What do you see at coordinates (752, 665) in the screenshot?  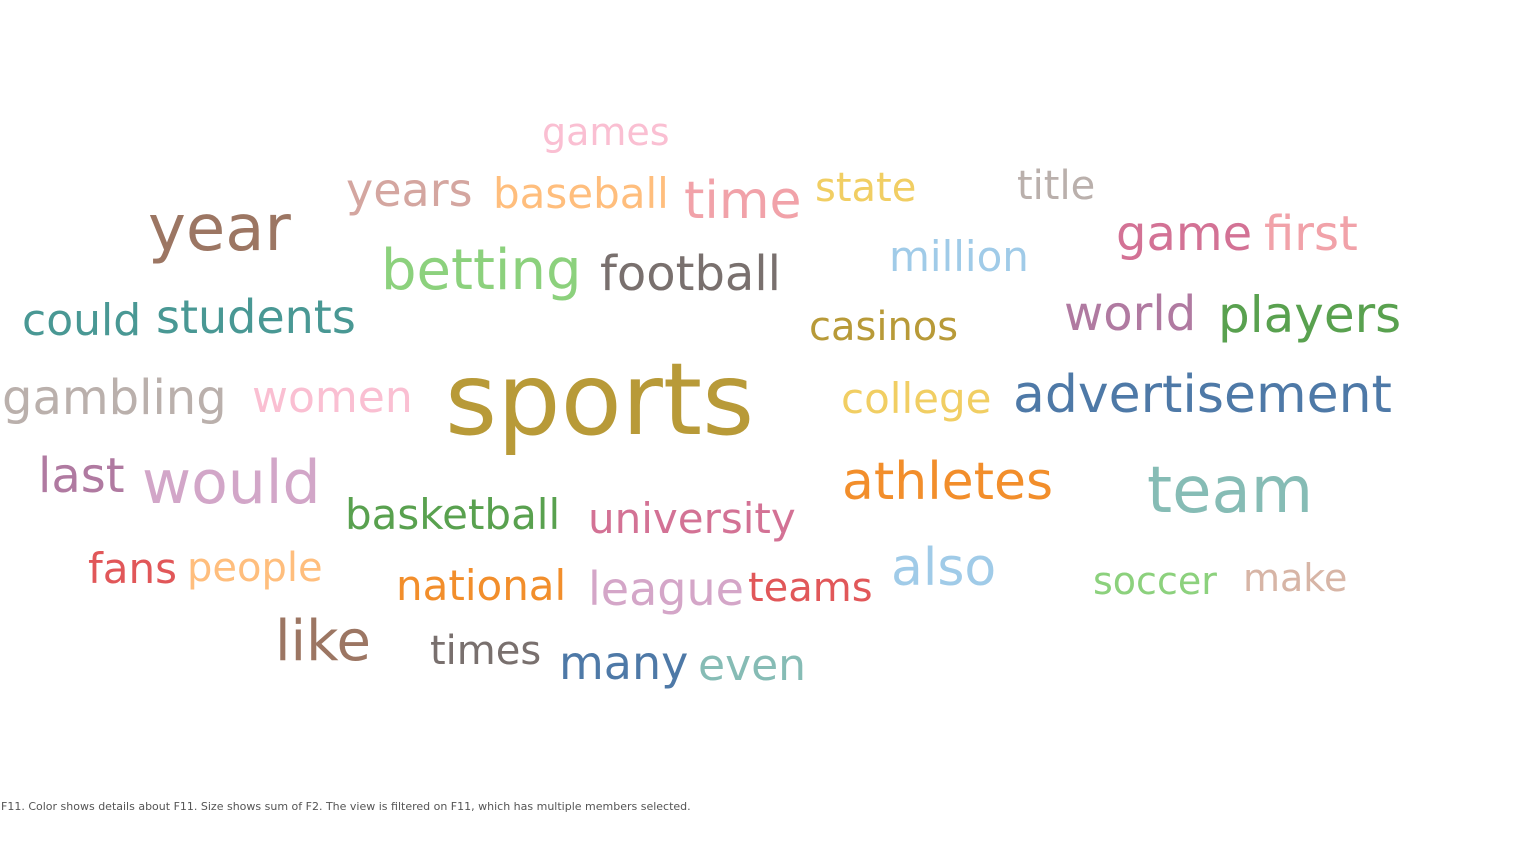 I see `word-even: even` at bounding box center [752, 665].